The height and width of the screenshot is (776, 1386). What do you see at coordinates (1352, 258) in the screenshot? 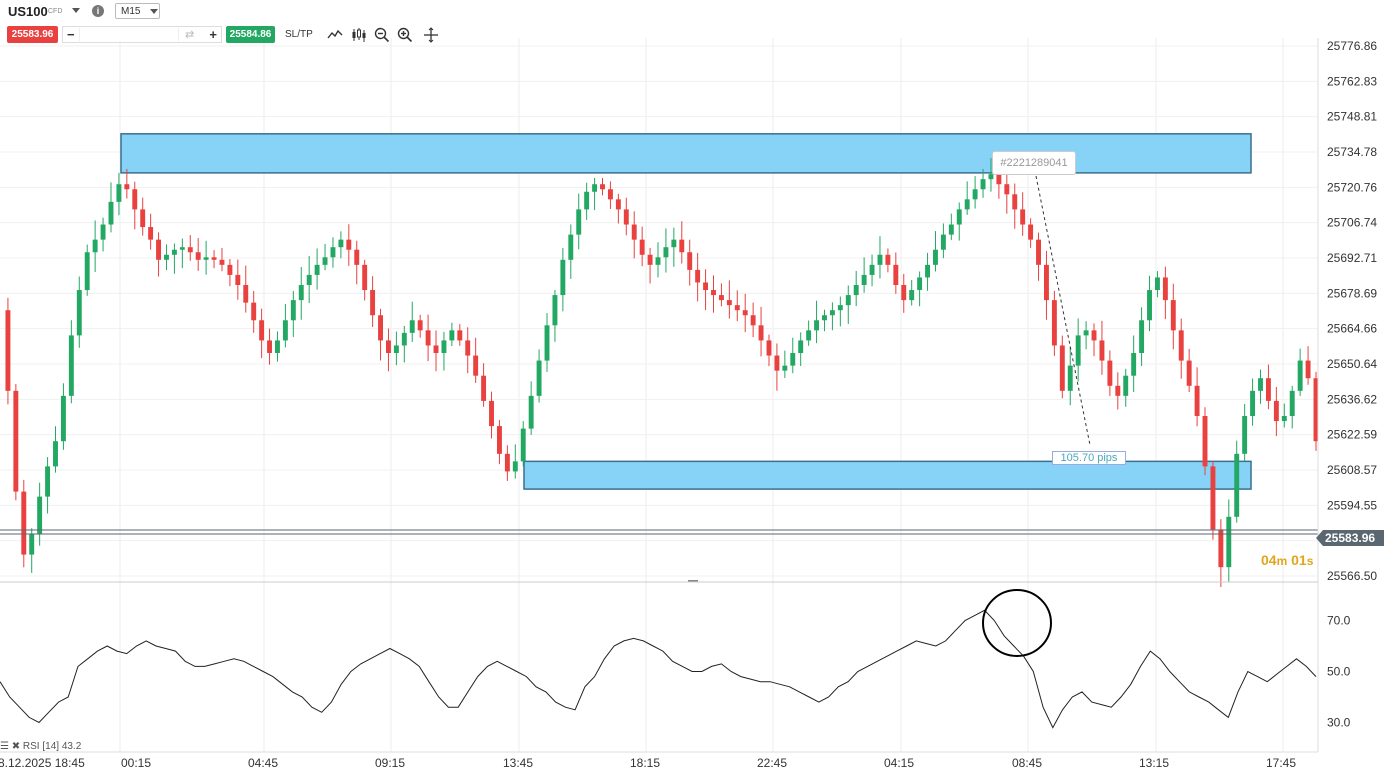
I see `price-axis-label: 25692.71` at bounding box center [1352, 258].